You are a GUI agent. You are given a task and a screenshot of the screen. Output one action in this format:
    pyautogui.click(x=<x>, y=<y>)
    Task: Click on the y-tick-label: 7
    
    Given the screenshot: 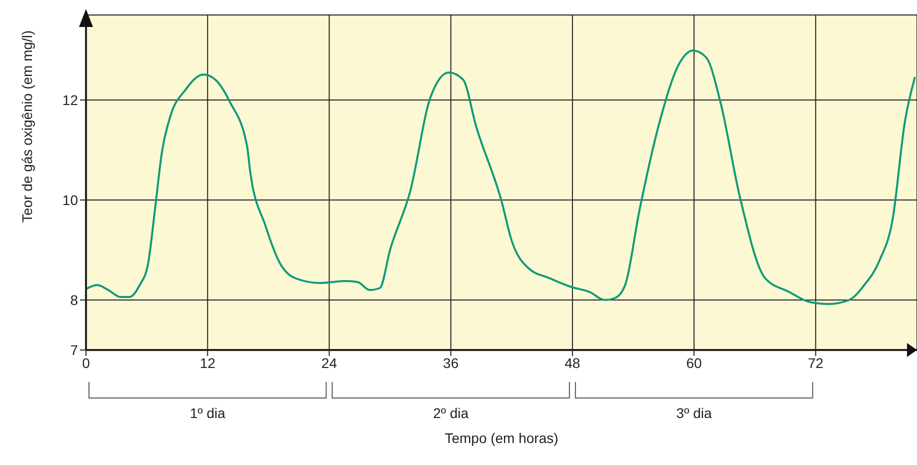 What is the action you would take?
    pyautogui.click(x=74, y=350)
    